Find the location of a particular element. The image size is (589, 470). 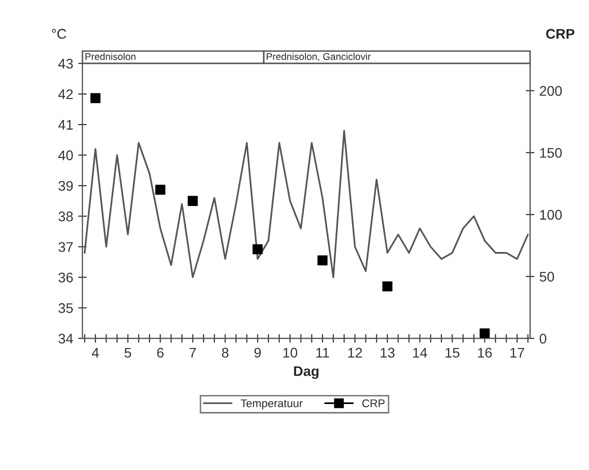

y2-tick-label: 50 is located at coordinates (547, 277).